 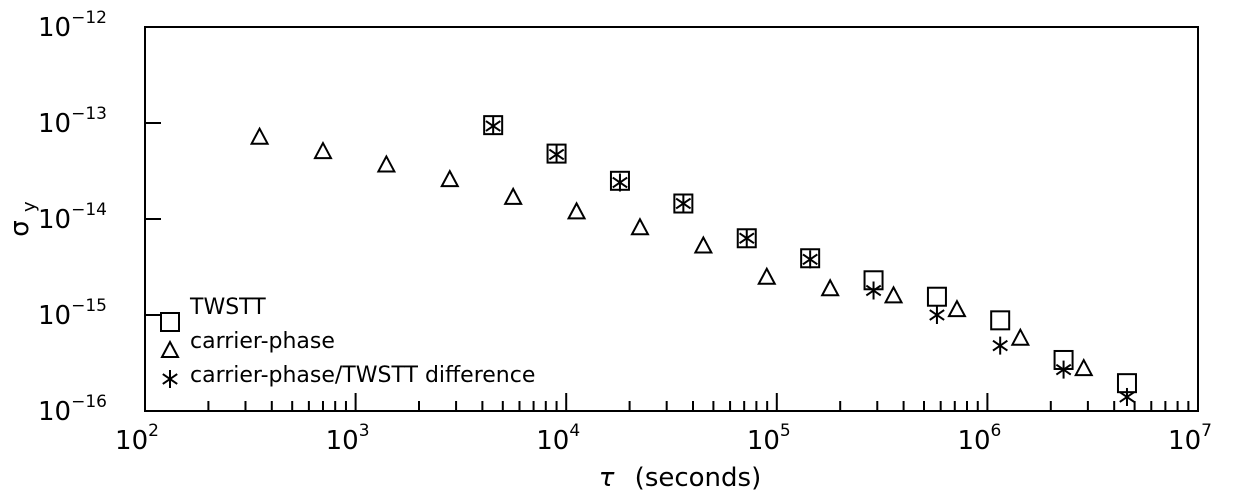 I want to click on legend-marker-asterisk, so click(x=170, y=379).